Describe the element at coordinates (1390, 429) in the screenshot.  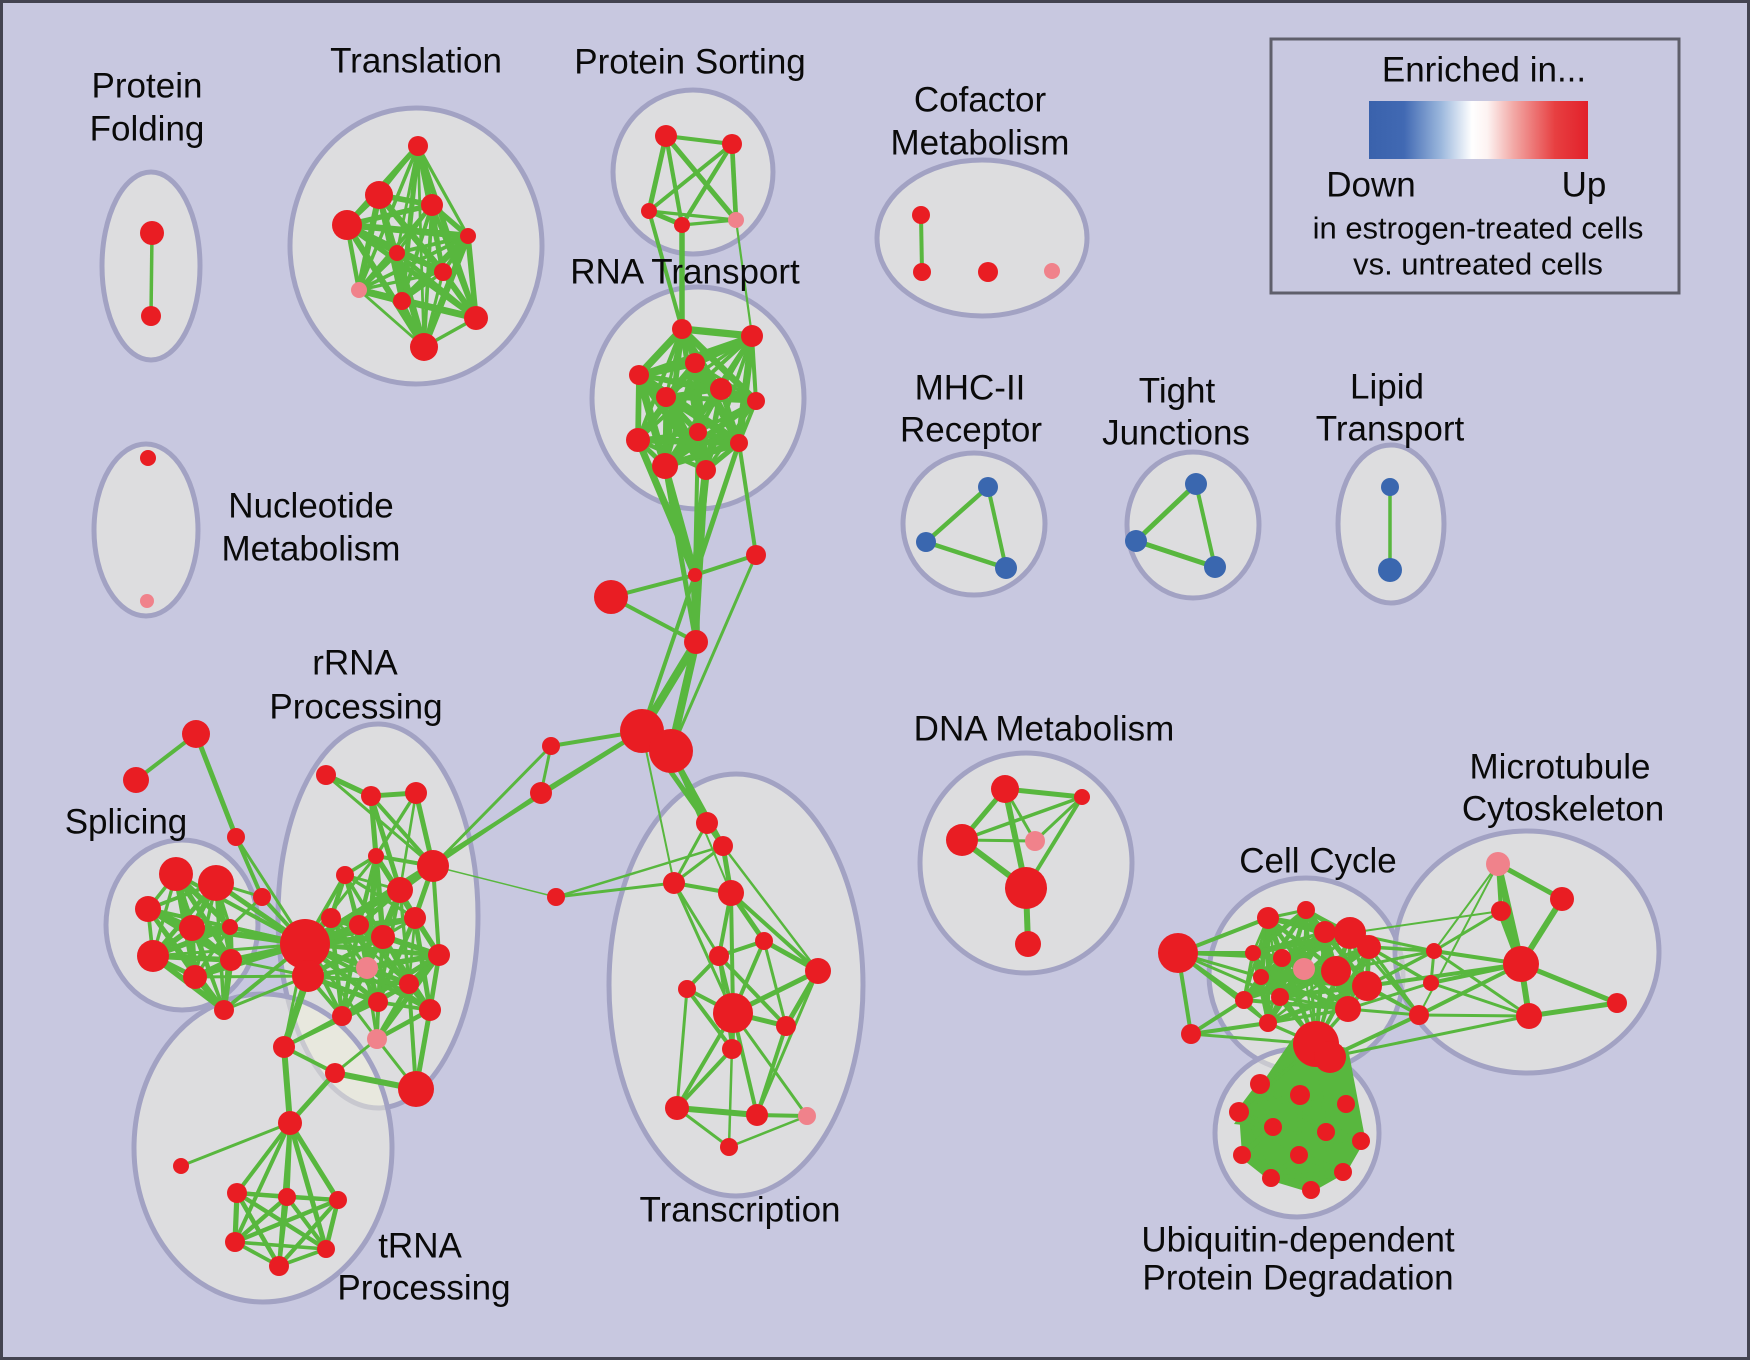
I see `svg-text: Transport` at that location.